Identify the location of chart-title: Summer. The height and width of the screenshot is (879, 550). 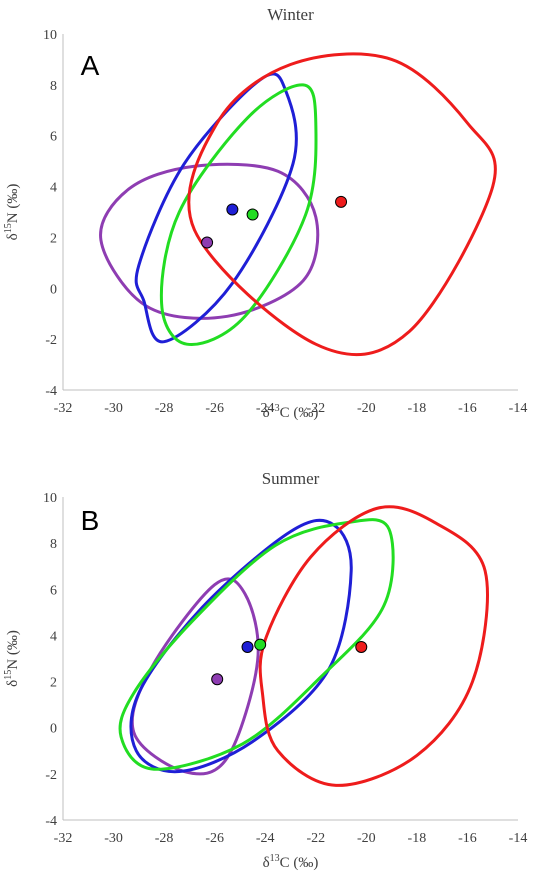
(291, 478).